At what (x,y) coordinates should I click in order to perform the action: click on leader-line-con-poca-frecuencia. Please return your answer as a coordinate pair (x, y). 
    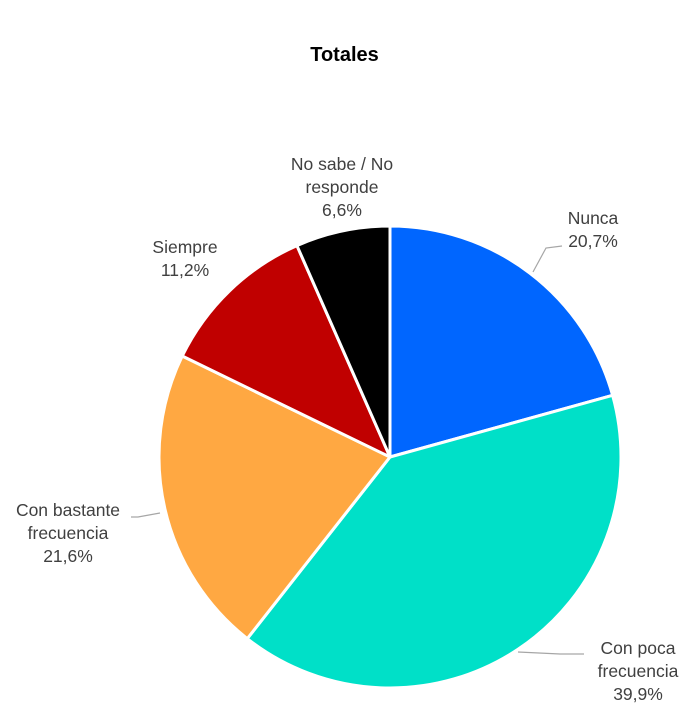
    Looking at the image, I should click on (550, 653).